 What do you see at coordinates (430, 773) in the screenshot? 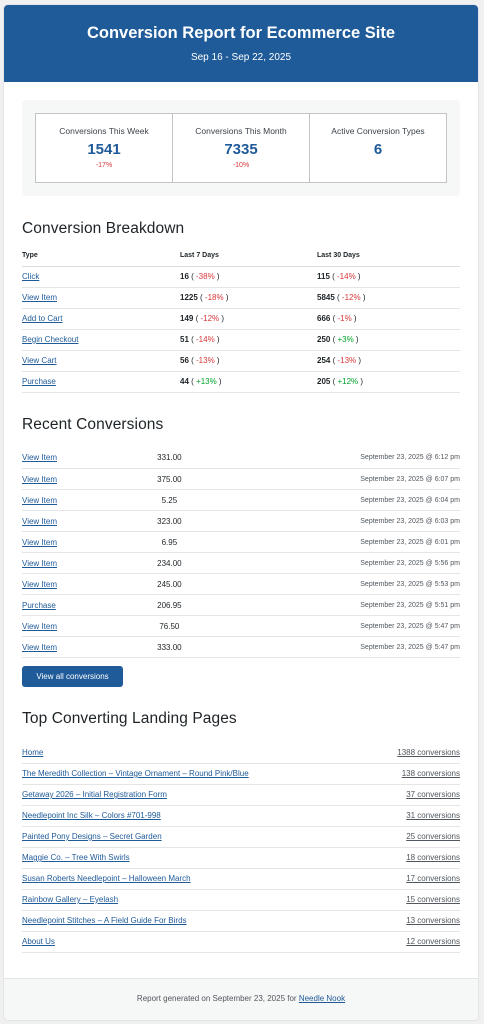
I see `conversions-count-link: 138 conversions` at bounding box center [430, 773].